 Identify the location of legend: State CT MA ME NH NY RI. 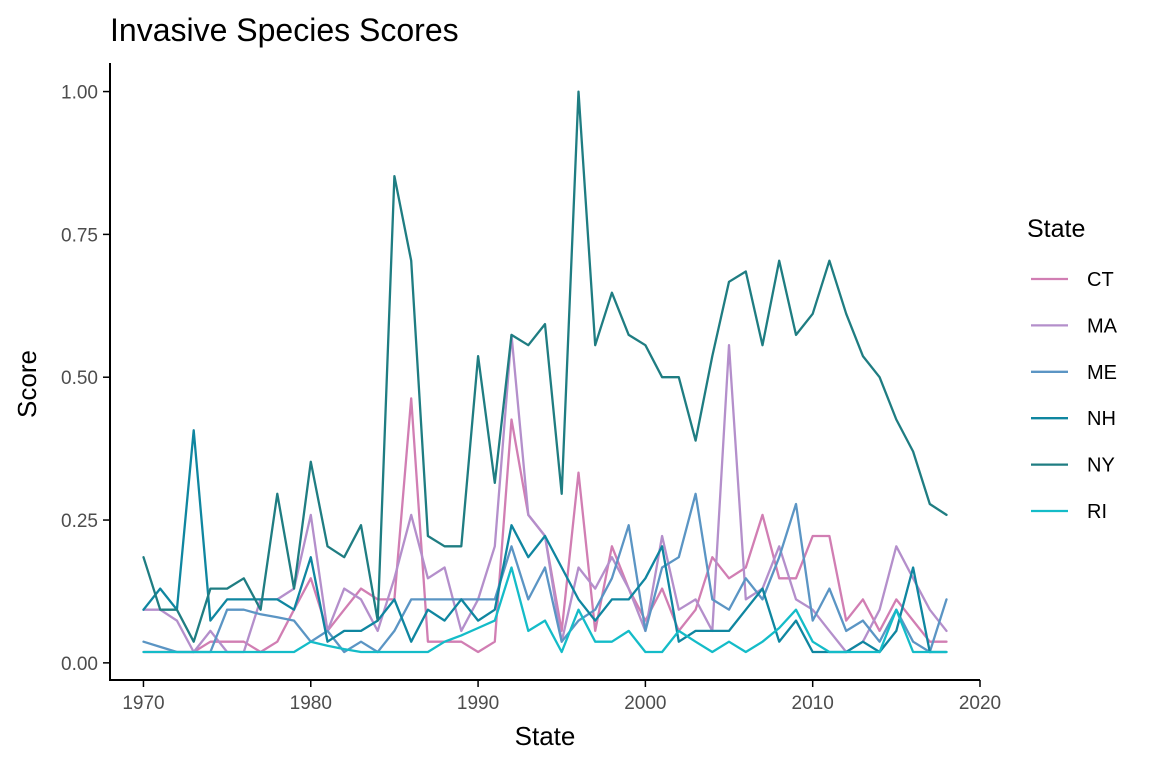
(1072, 369).